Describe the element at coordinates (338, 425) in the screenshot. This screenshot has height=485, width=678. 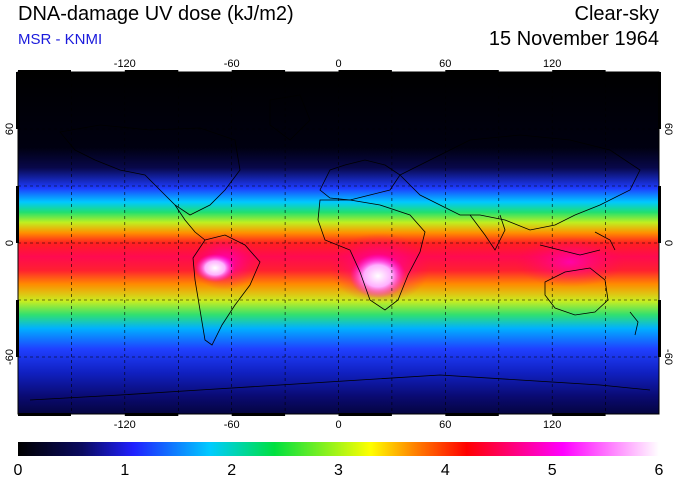
I see `lon-label-bottom-3: 0` at that location.